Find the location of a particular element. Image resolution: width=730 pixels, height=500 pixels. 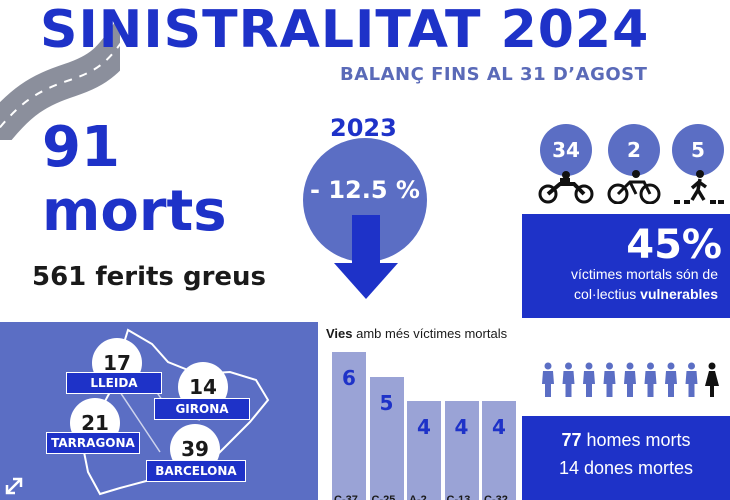

page-subtitle: BALANÇ FINS AL 31 D’AGOST is located at coordinates (494, 74).